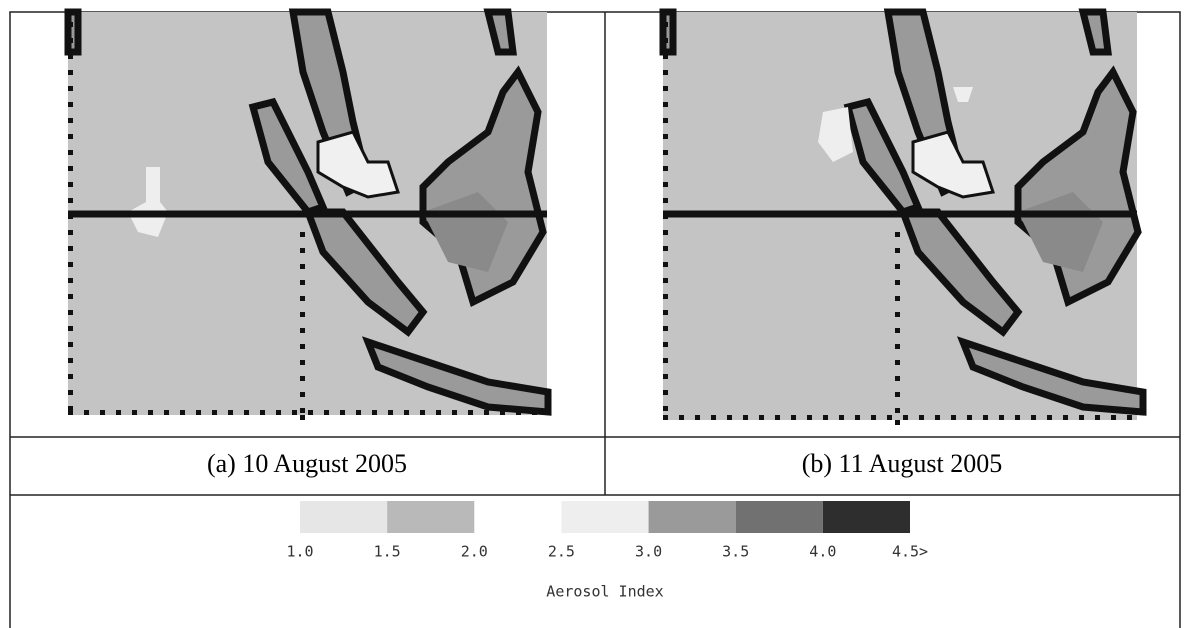  Describe the element at coordinates (822, 552) in the screenshot. I see `legend-tick-label: 4.0` at that location.